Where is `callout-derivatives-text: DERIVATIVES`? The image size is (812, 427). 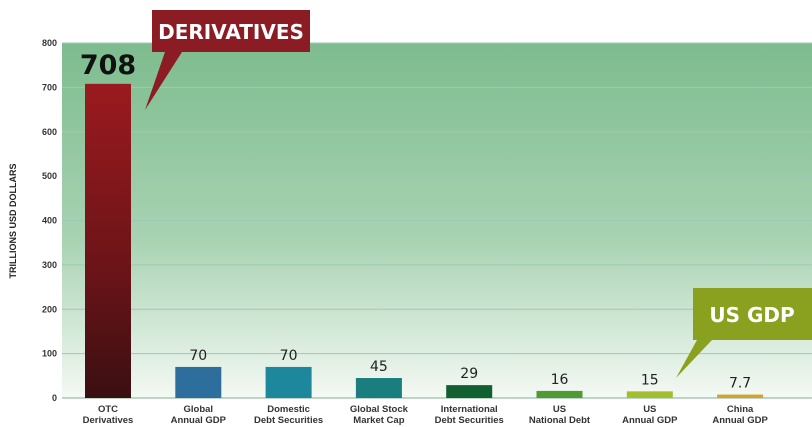
callout-derivatives-text: DERIVATIVES is located at coordinates (231, 32).